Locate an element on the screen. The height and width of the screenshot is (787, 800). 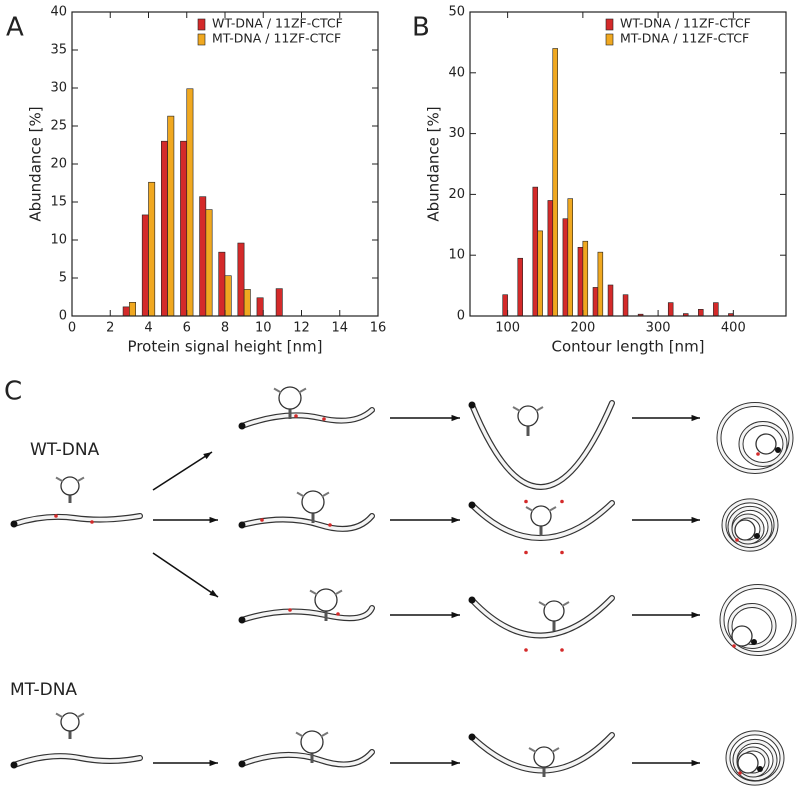
x-tick-label: 100 is located at coordinates (507, 328).